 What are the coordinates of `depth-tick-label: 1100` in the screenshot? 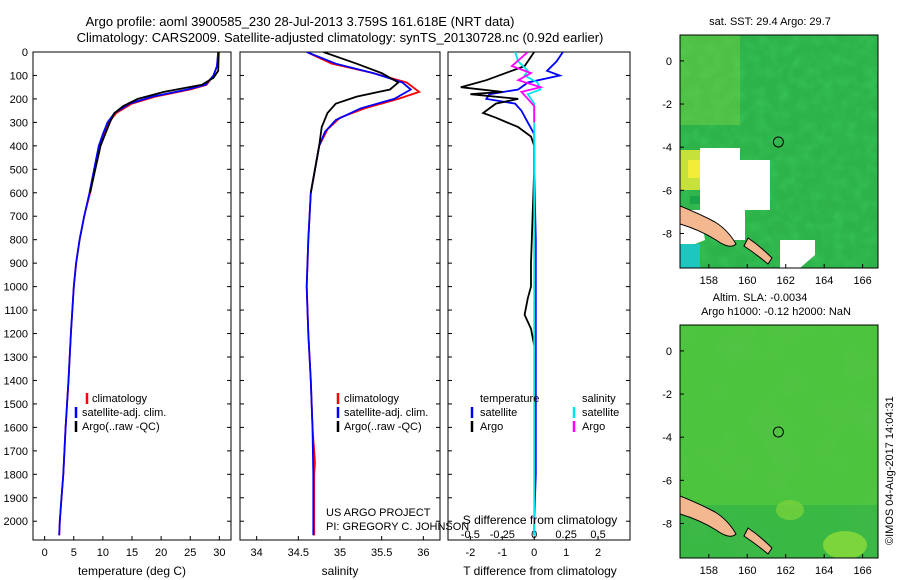 It's located at (16, 311).